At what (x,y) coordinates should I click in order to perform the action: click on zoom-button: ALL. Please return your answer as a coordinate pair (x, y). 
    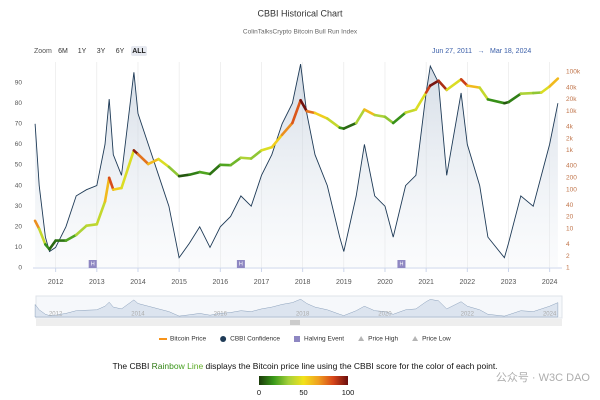
    Looking at the image, I should click on (139, 51).